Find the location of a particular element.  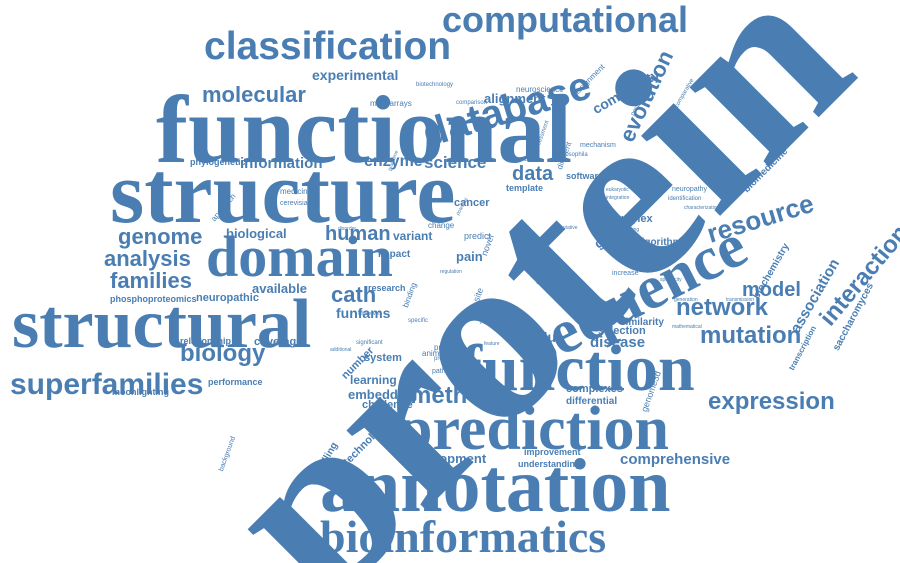

word-provide: provide is located at coordinates (447, 347).